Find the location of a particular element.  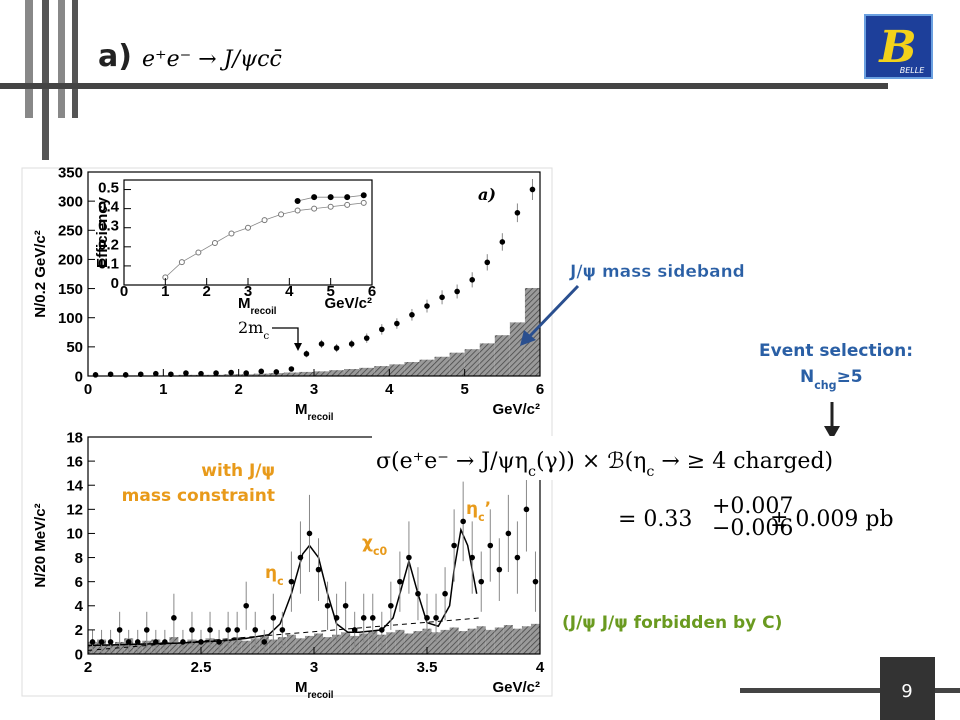

text-part: chg is located at coordinates (825, 385).